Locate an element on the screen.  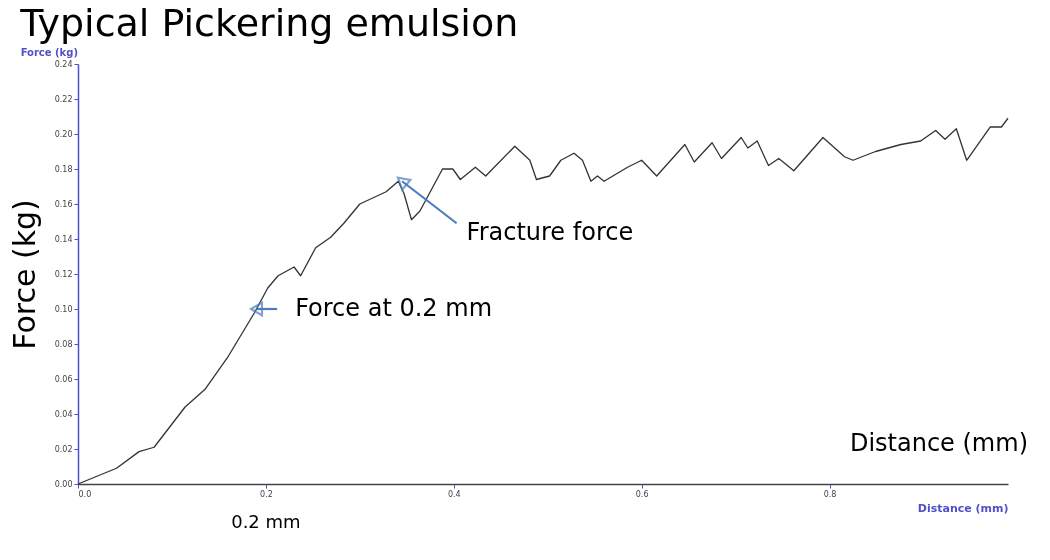
y-tick-label: 0.12 is located at coordinates (63, 274).